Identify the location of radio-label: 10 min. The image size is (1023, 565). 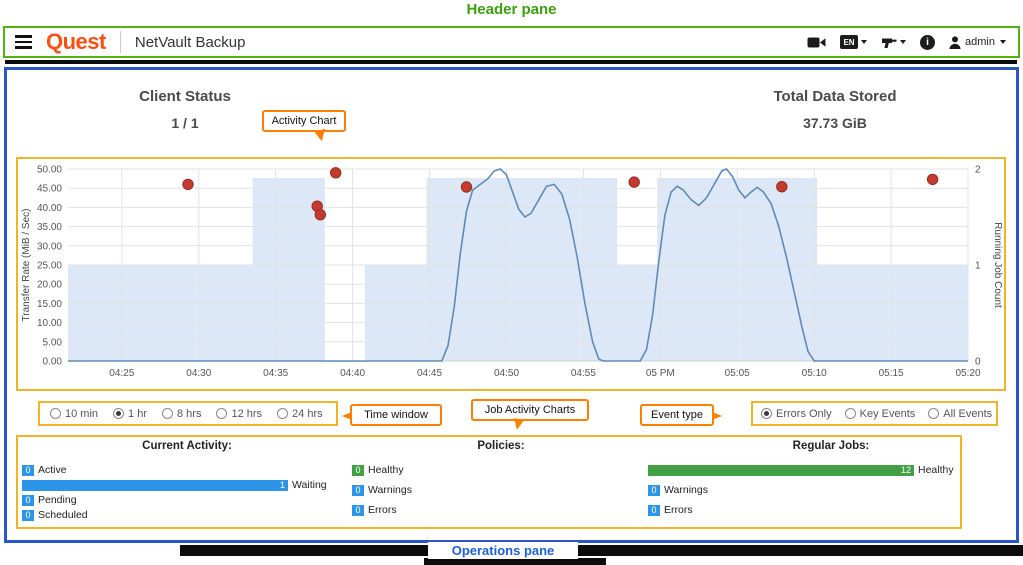
(82, 413).